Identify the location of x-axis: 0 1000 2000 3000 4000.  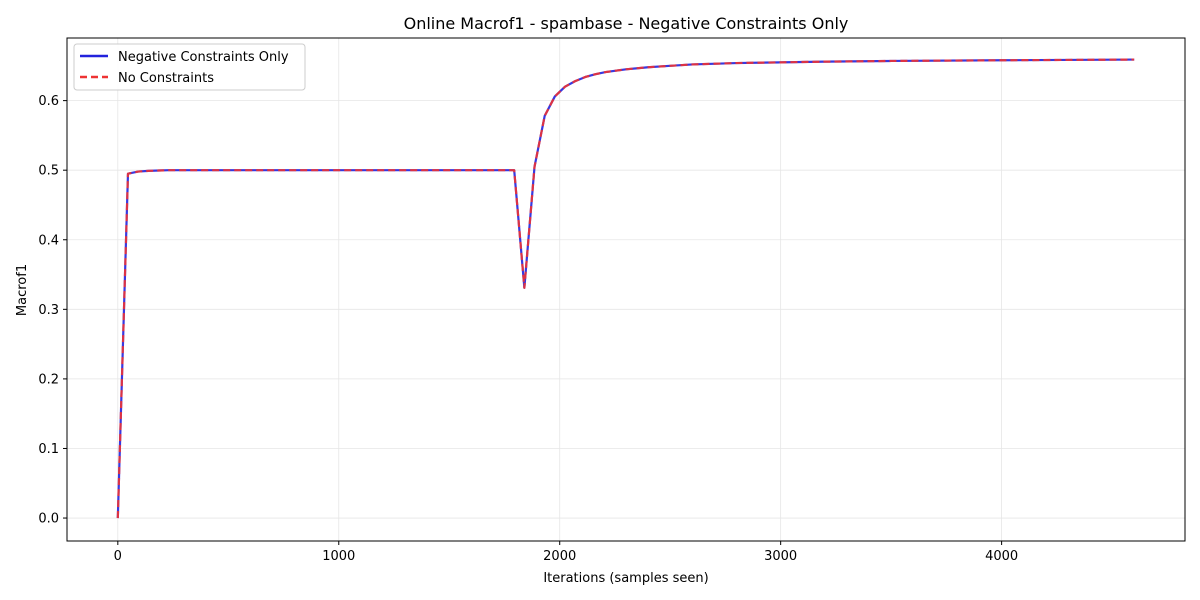
(566, 552).